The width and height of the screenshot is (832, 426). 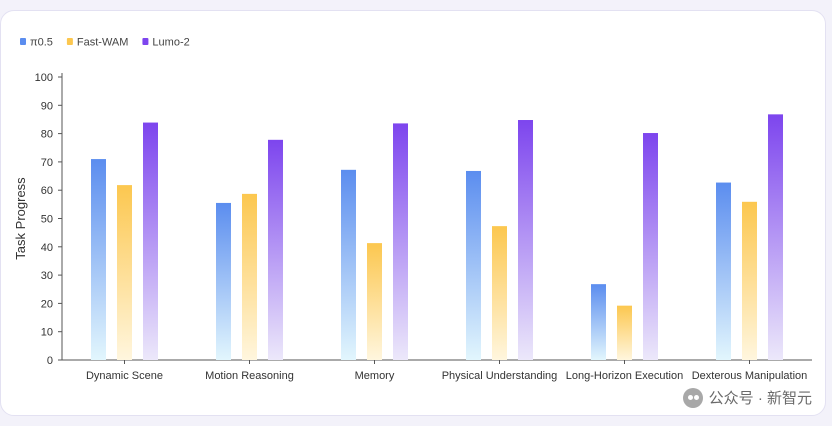 What do you see at coordinates (47, 191) in the screenshot?
I see `y-tick-label: 60` at bounding box center [47, 191].